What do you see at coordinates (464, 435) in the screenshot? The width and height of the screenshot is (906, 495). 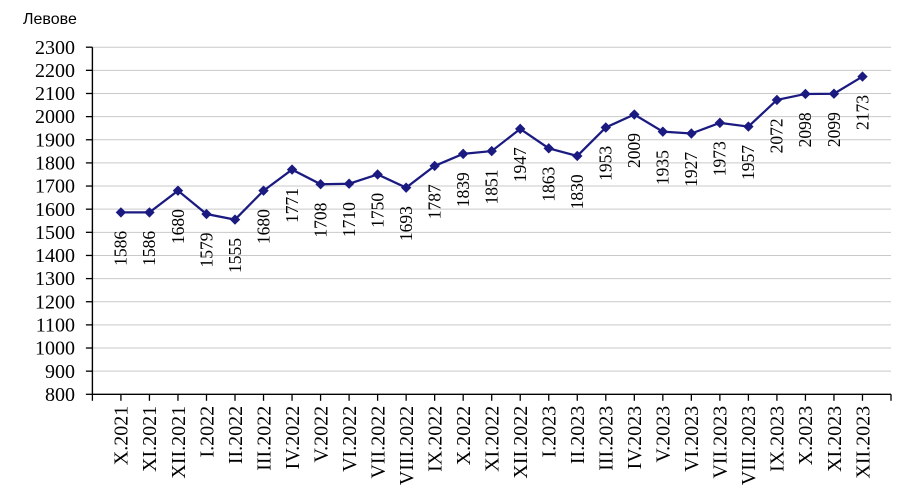 I see `x-axis-label: X.2022` at bounding box center [464, 435].